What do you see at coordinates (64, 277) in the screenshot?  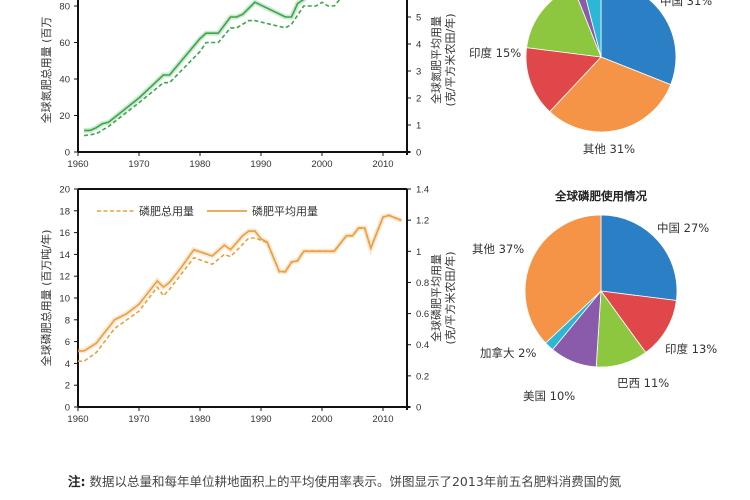 I see `y-tick-label: 12` at bounding box center [64, 277].